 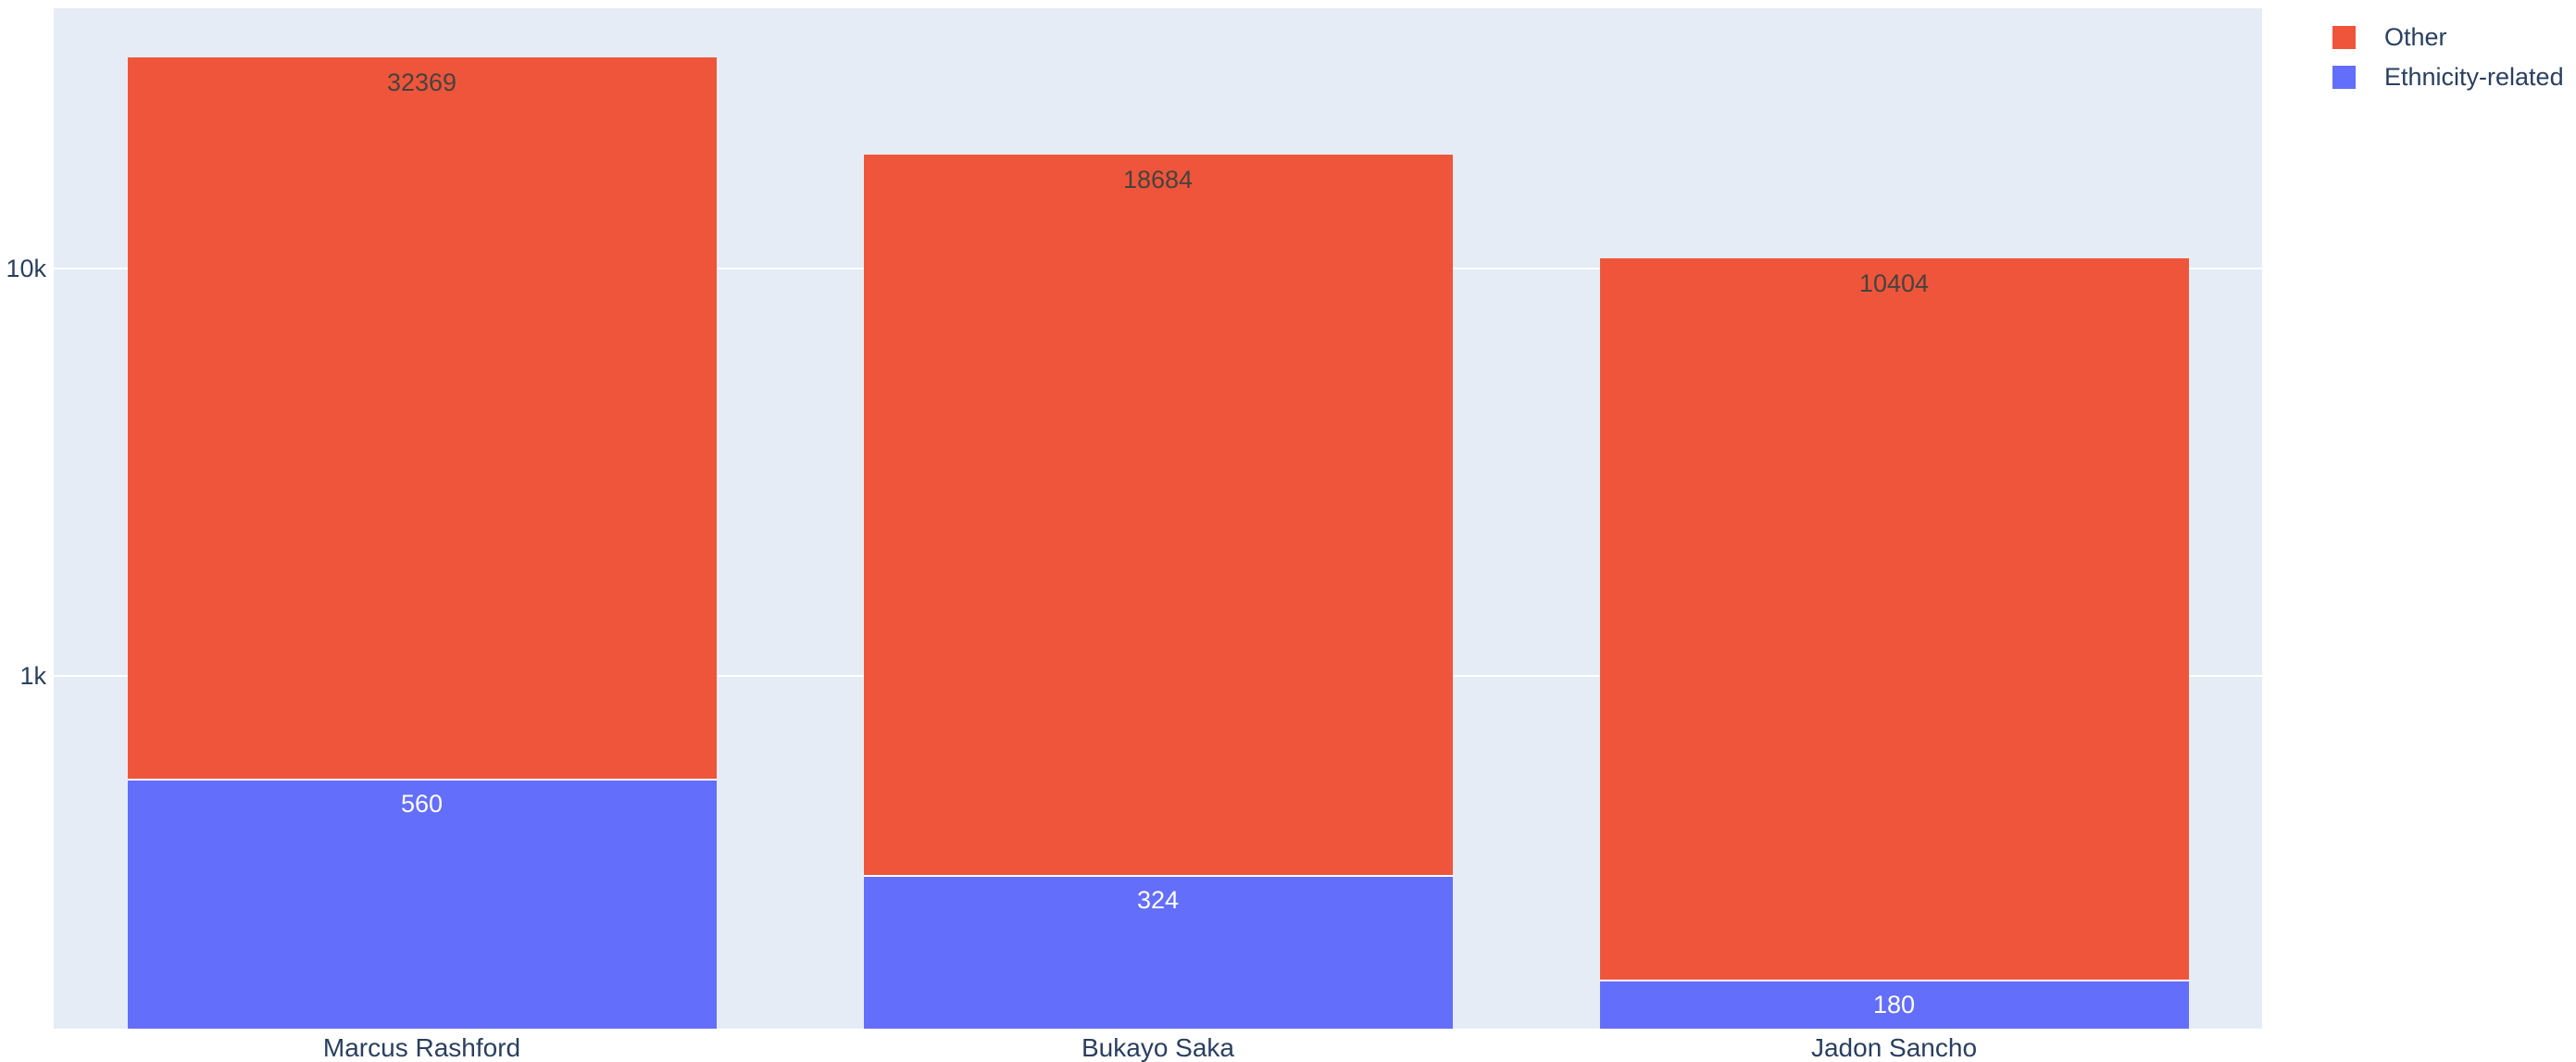 What do you see at coordinates (421, 83) in the screenshot?
I see `bar-value-other-marcus-rashford: 32369` at bounding box center [421, 83].